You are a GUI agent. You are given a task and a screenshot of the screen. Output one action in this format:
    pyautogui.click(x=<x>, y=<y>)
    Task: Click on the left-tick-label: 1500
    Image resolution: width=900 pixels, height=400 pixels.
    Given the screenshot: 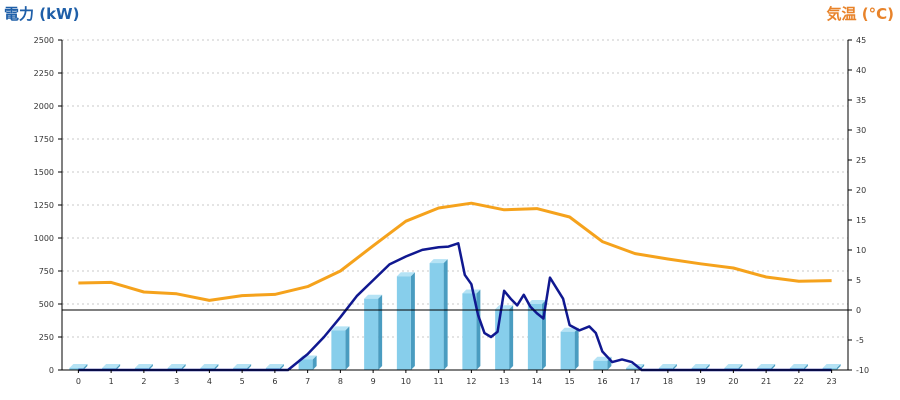 What is the action you would take?
    pyautogui.click(x=44, y=172)
    